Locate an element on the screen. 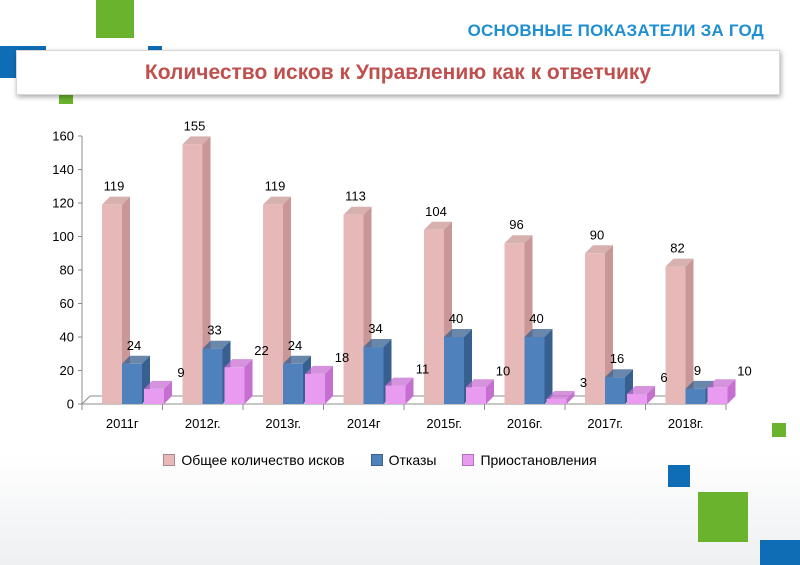 Image resolution: width=800 pixels, height=565 pixels. data-label: 90 is located at coordinates (597, 234).